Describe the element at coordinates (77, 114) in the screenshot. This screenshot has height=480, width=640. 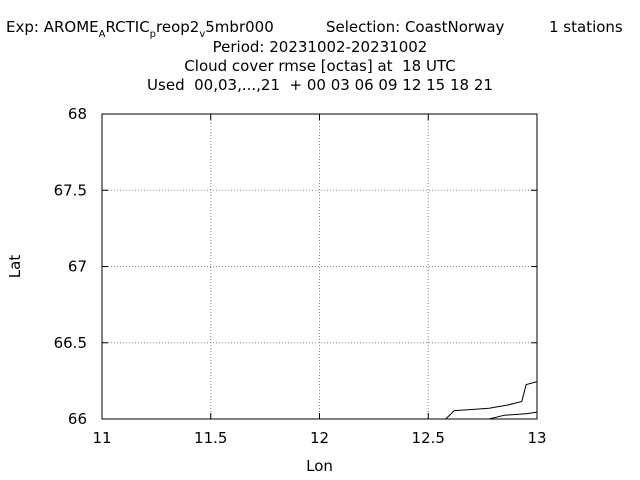
I see `y-tick-label: 68` at that location.